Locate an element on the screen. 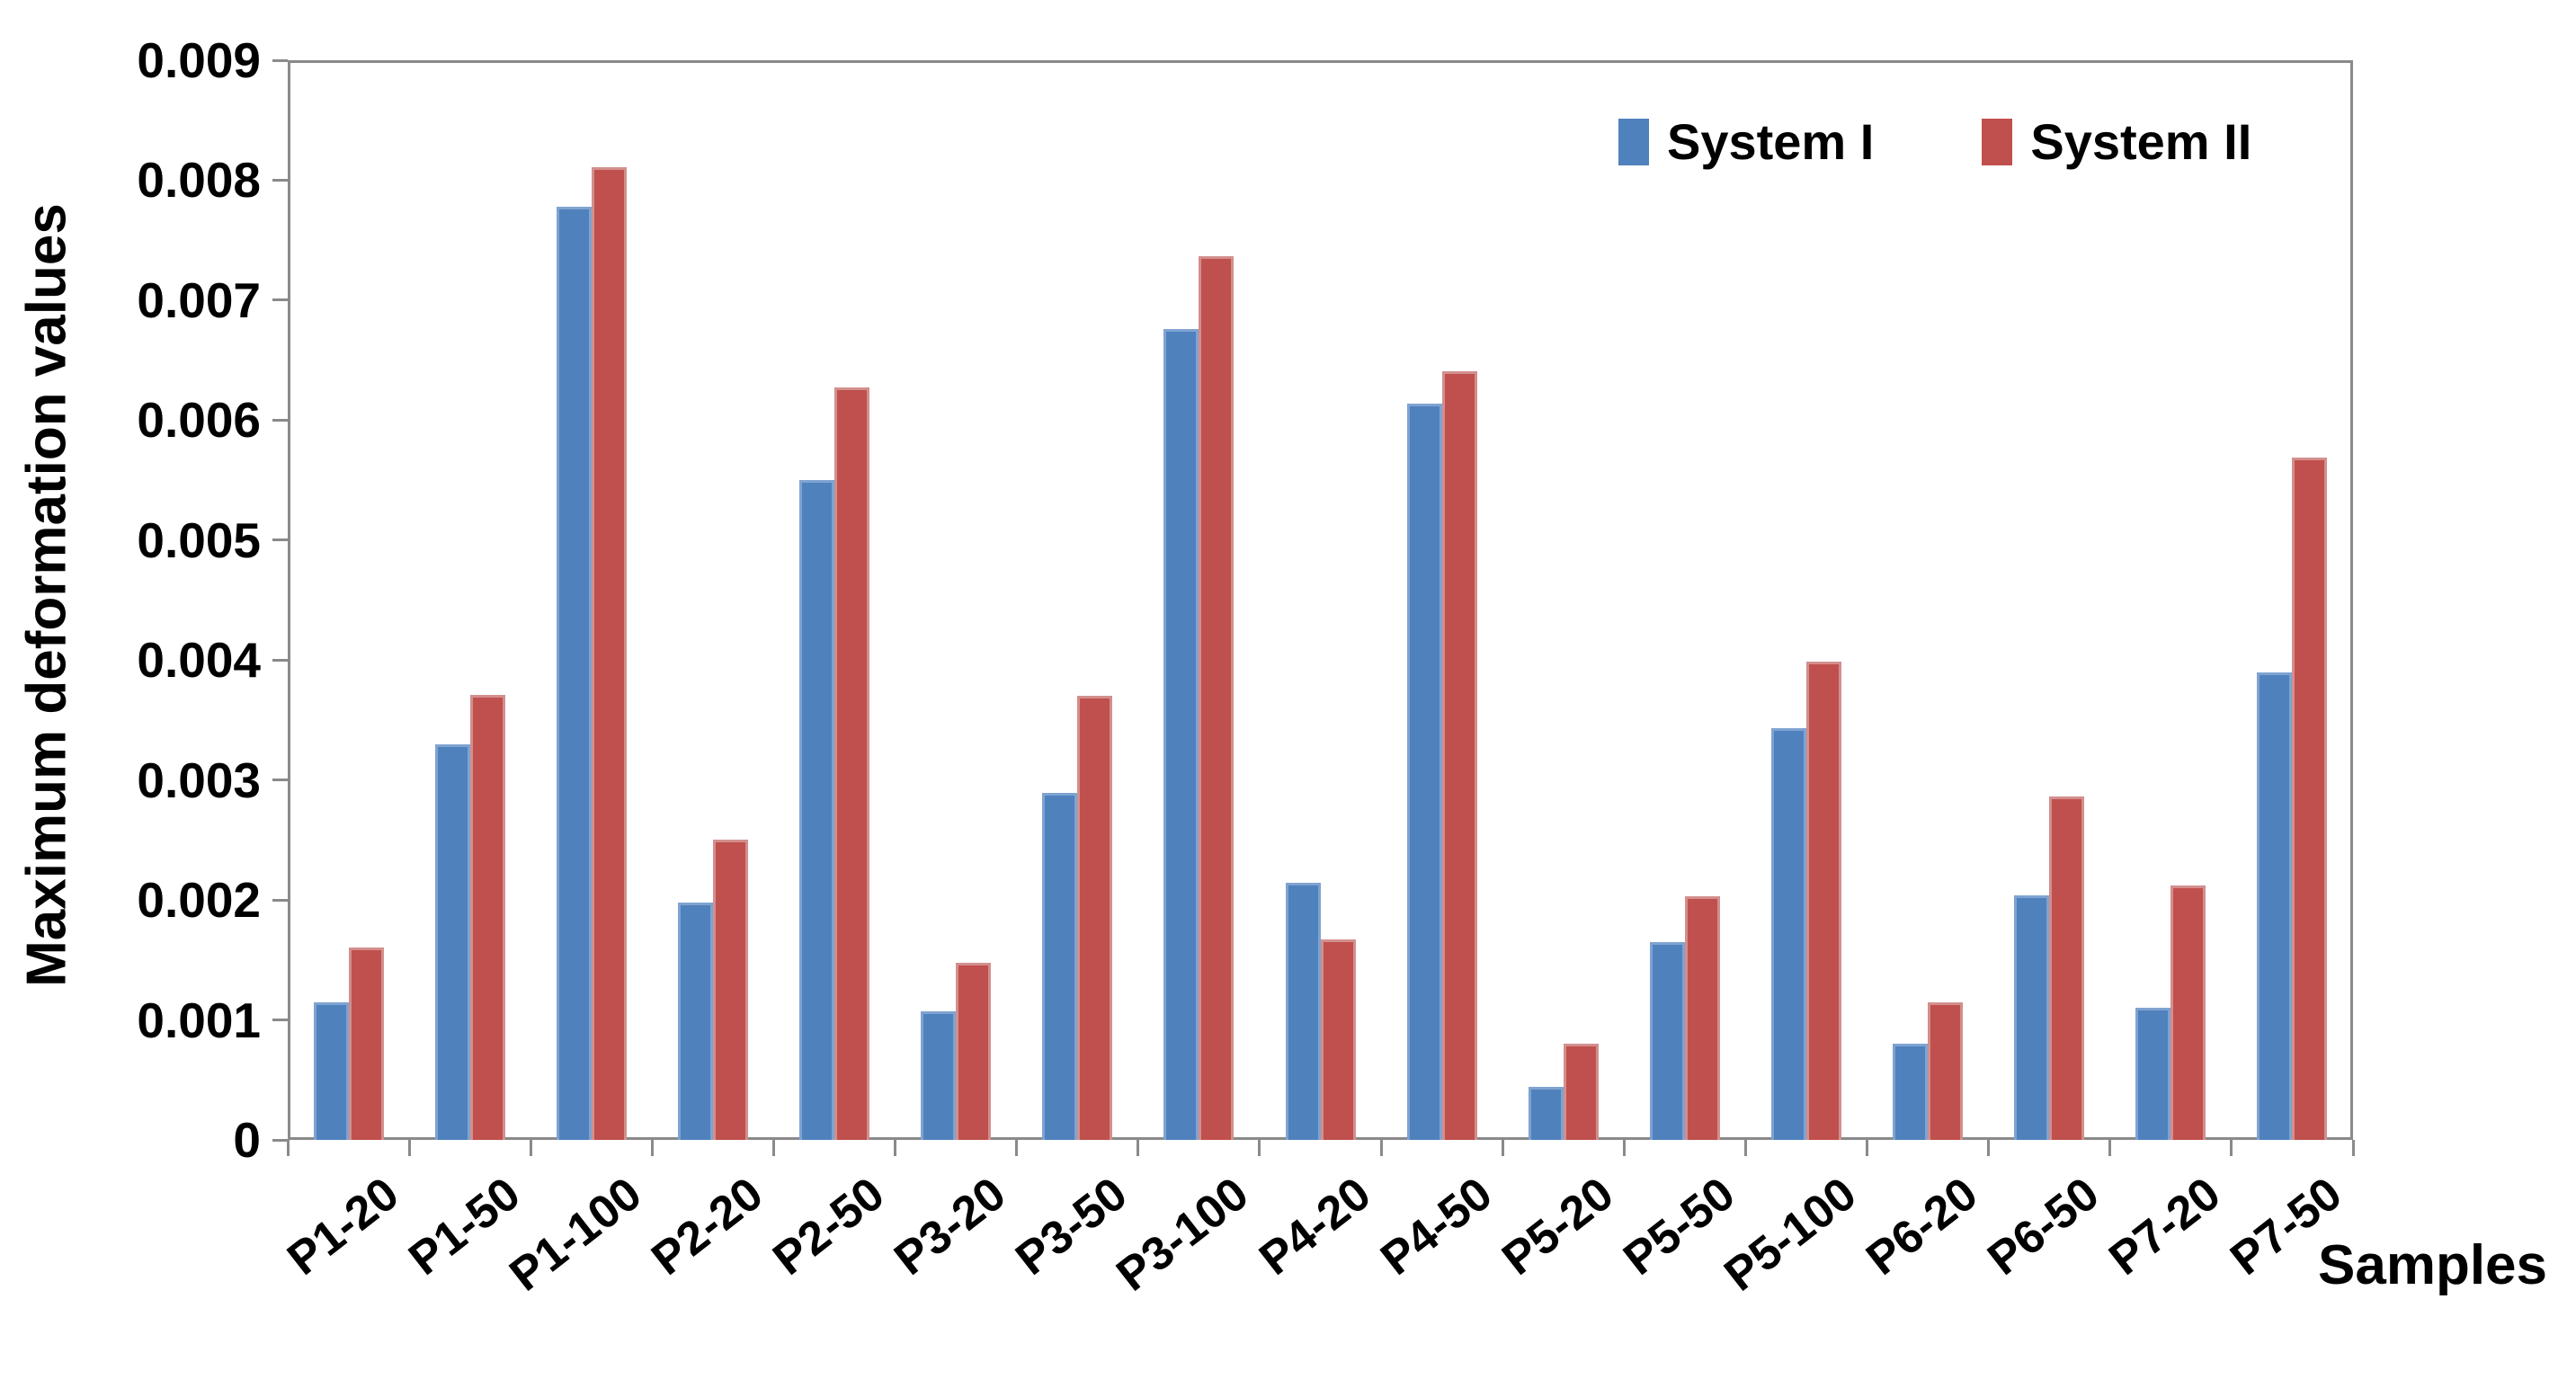  y-tick-label: 0 is located at coordinates (247, 1140).